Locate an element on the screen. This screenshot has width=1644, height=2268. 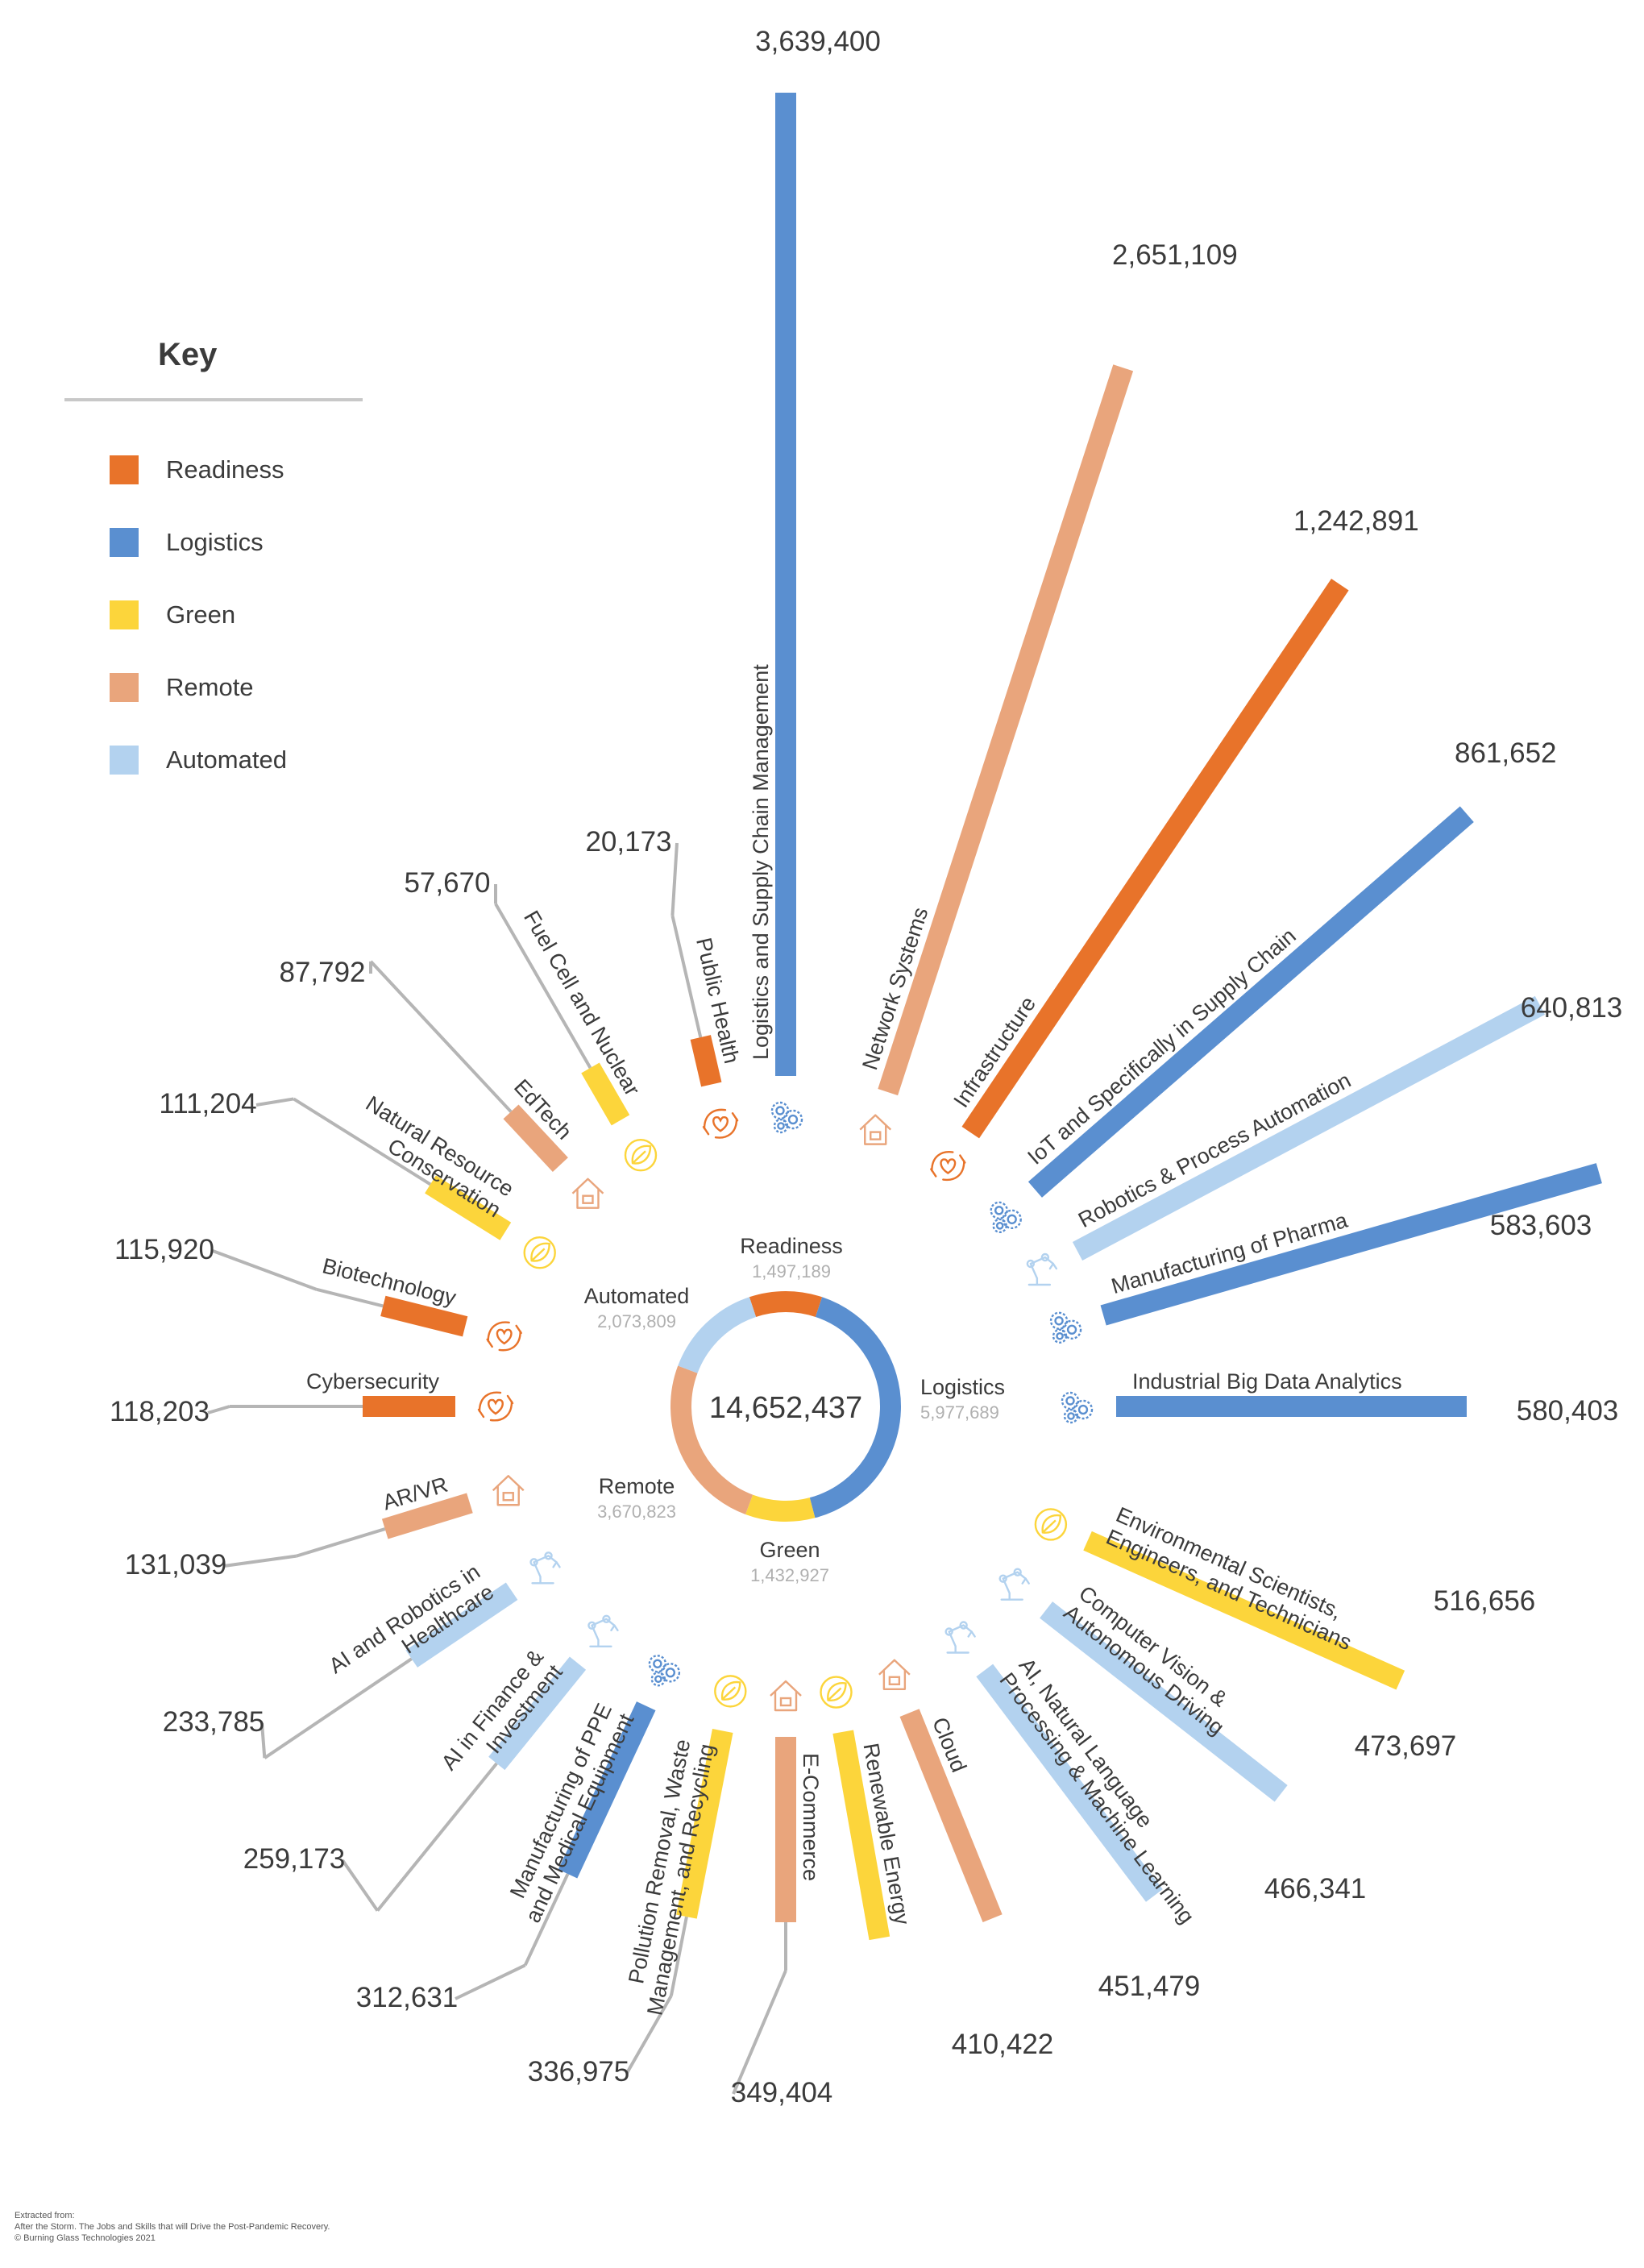
value-label: 131,039 is located at coordinates (176, 1565).